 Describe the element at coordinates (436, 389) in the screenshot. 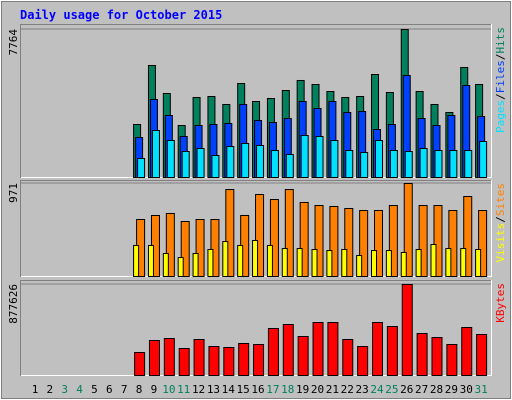

I see `x-tick-label: 28` at that location.